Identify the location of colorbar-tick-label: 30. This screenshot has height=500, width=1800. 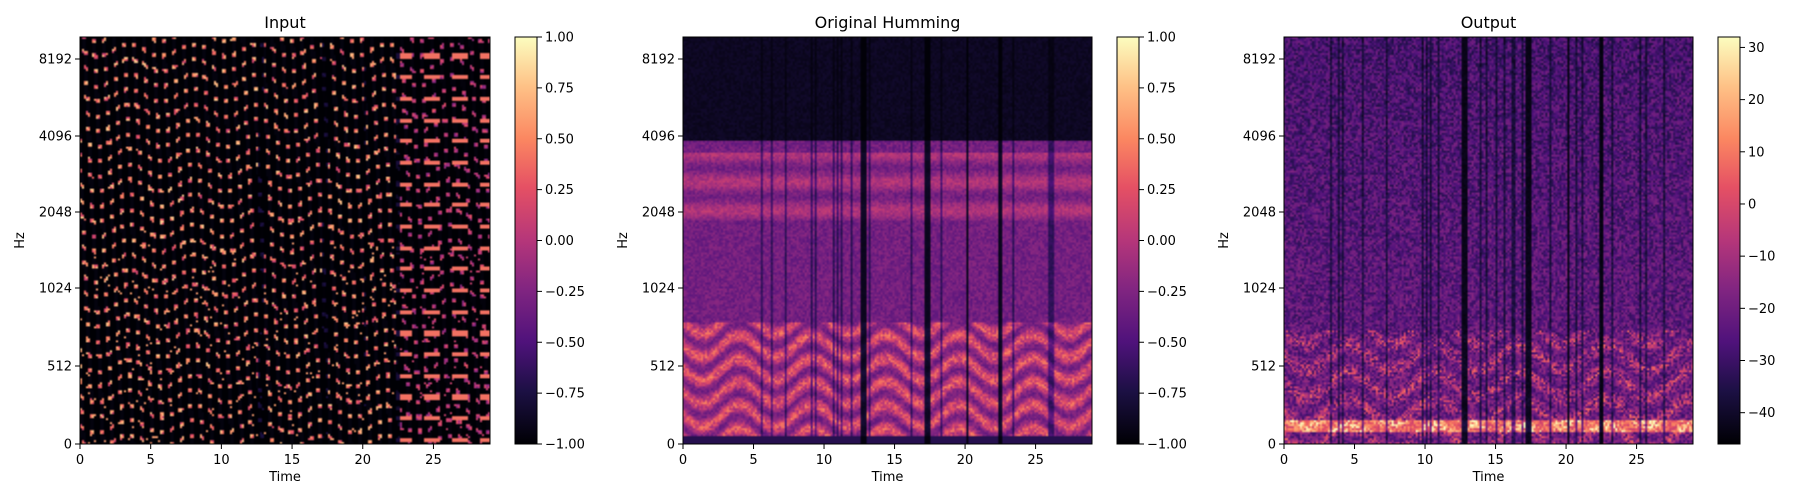
(1756, 48).